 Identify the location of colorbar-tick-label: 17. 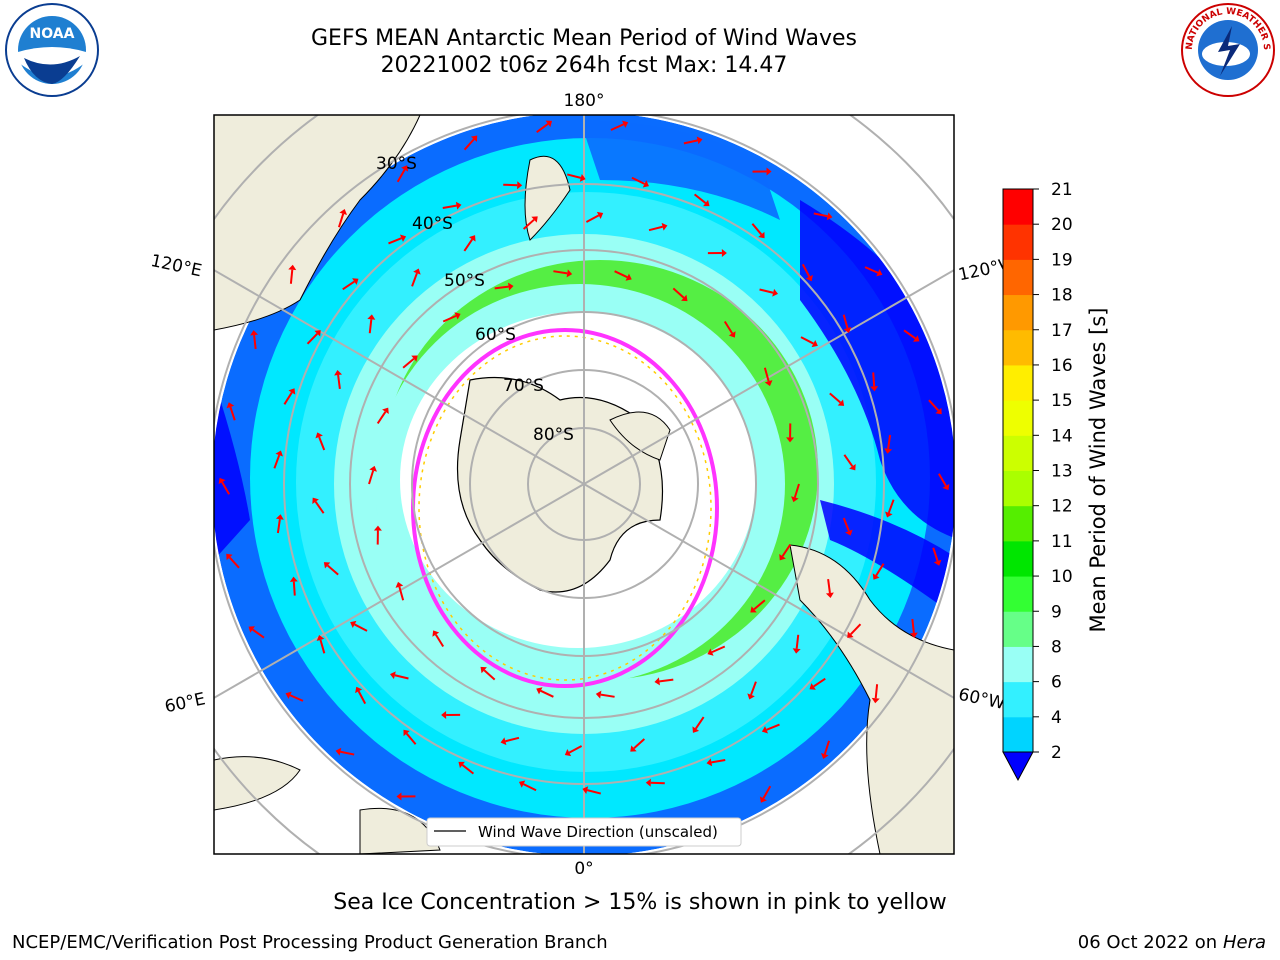
(1062, 331).